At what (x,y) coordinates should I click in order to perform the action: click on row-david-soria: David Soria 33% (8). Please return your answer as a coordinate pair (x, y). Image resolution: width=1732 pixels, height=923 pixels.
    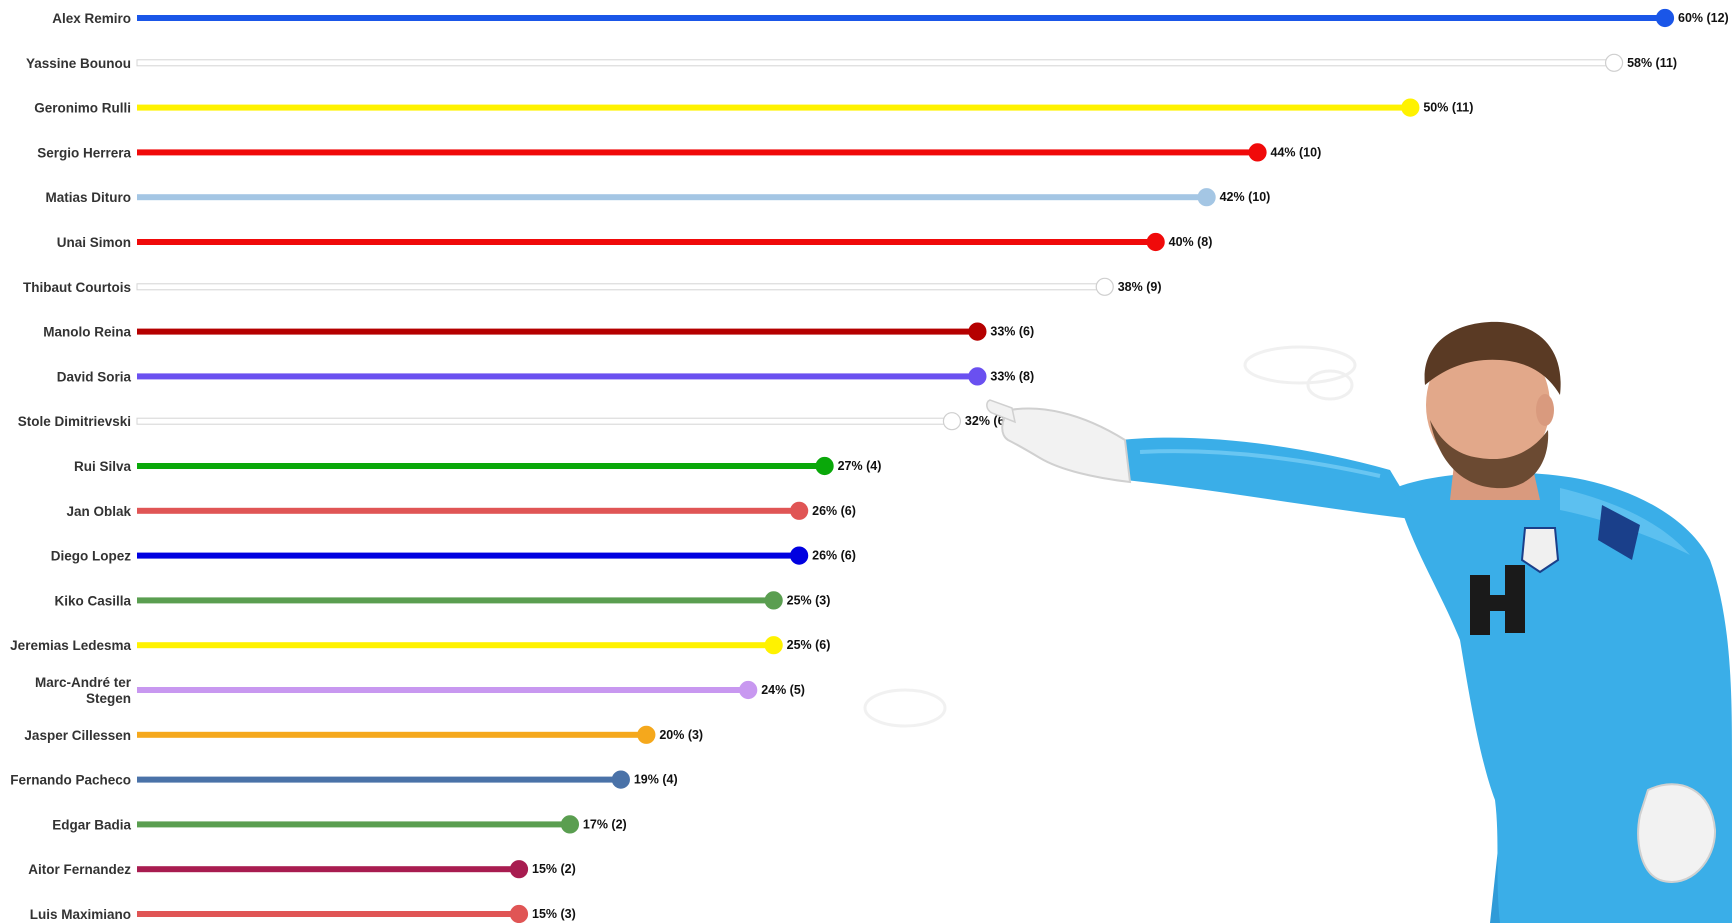
    Looking at the image, I should click on (545, 376).